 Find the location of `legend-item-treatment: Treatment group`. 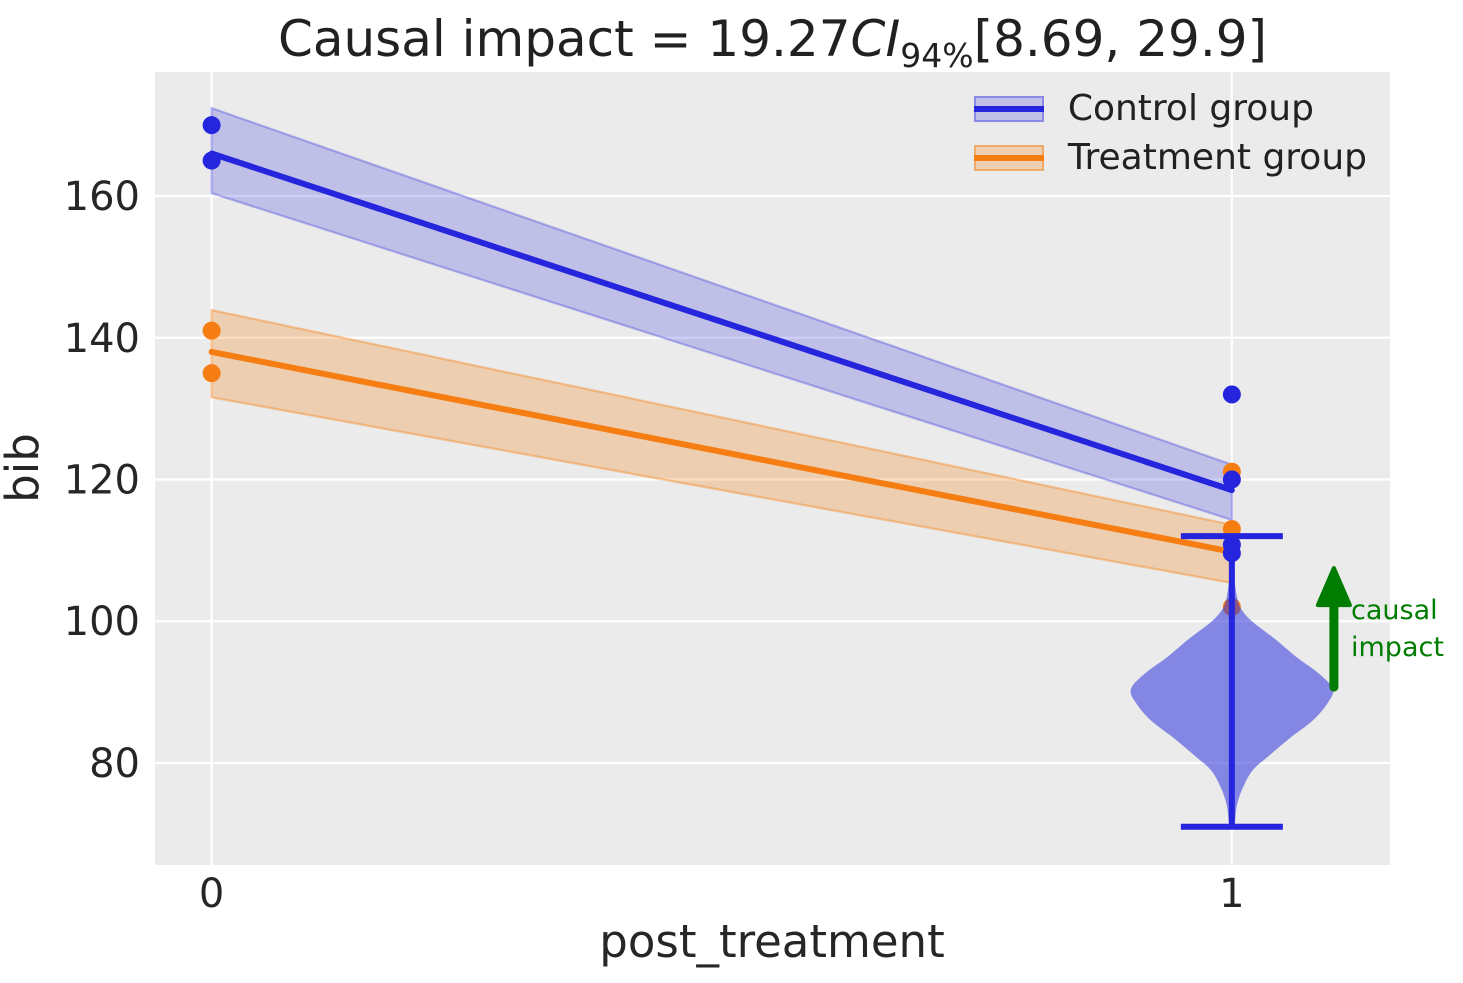

legend-item-treatment: Treatment group is located at coordinates (1170, 157).